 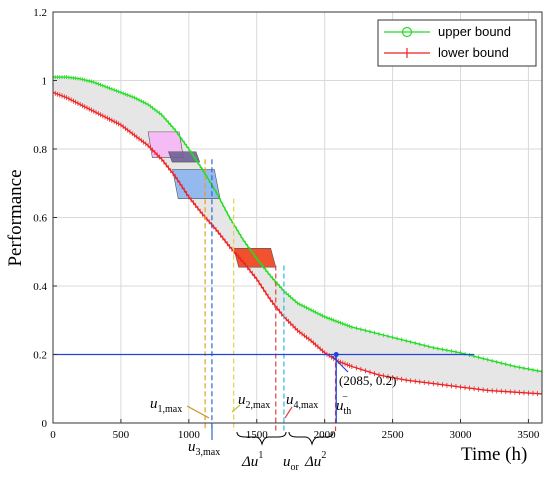 I want to click on x-tick-label-0: 0, so click(x=53, y=435).